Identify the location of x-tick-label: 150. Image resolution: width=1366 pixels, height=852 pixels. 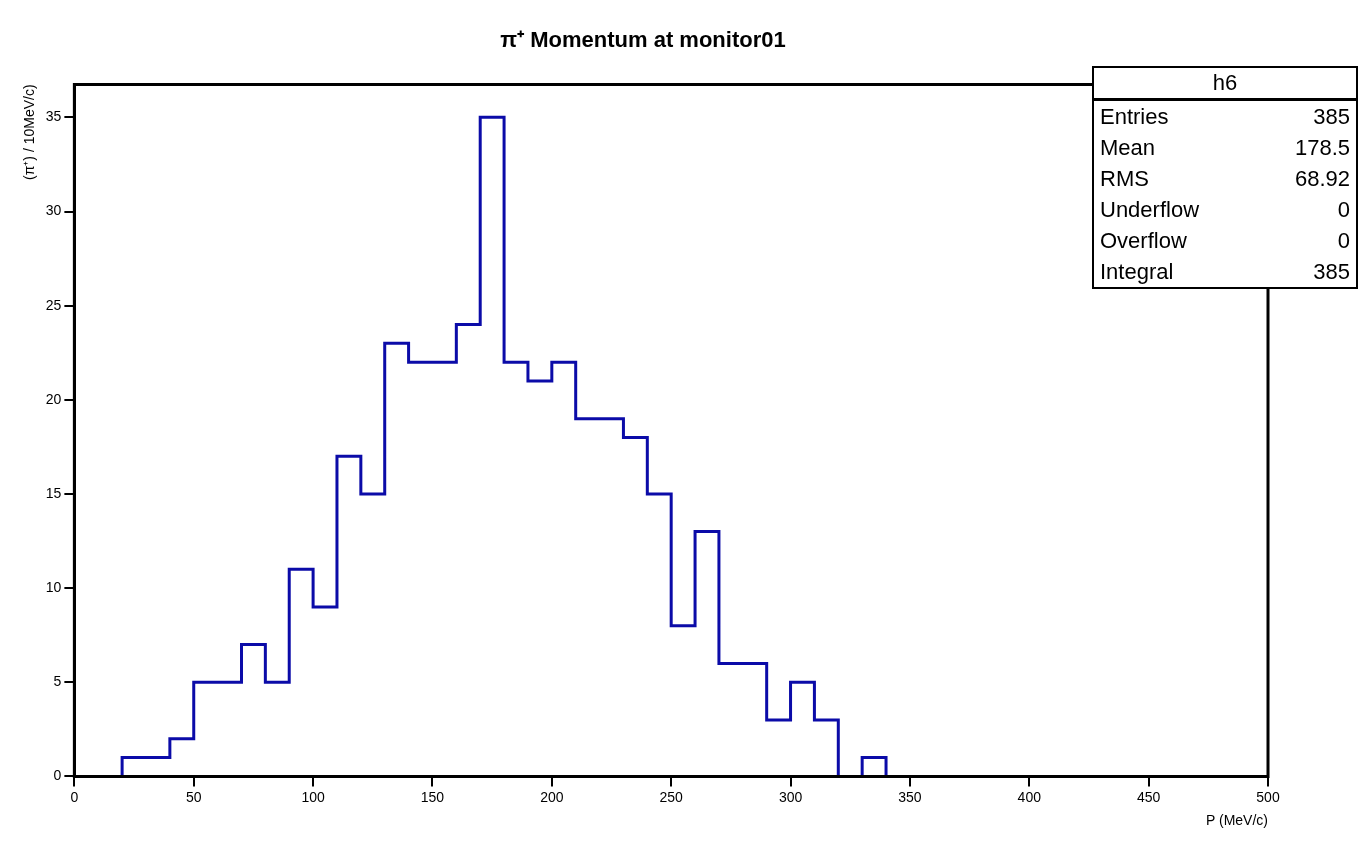
(432, 796).